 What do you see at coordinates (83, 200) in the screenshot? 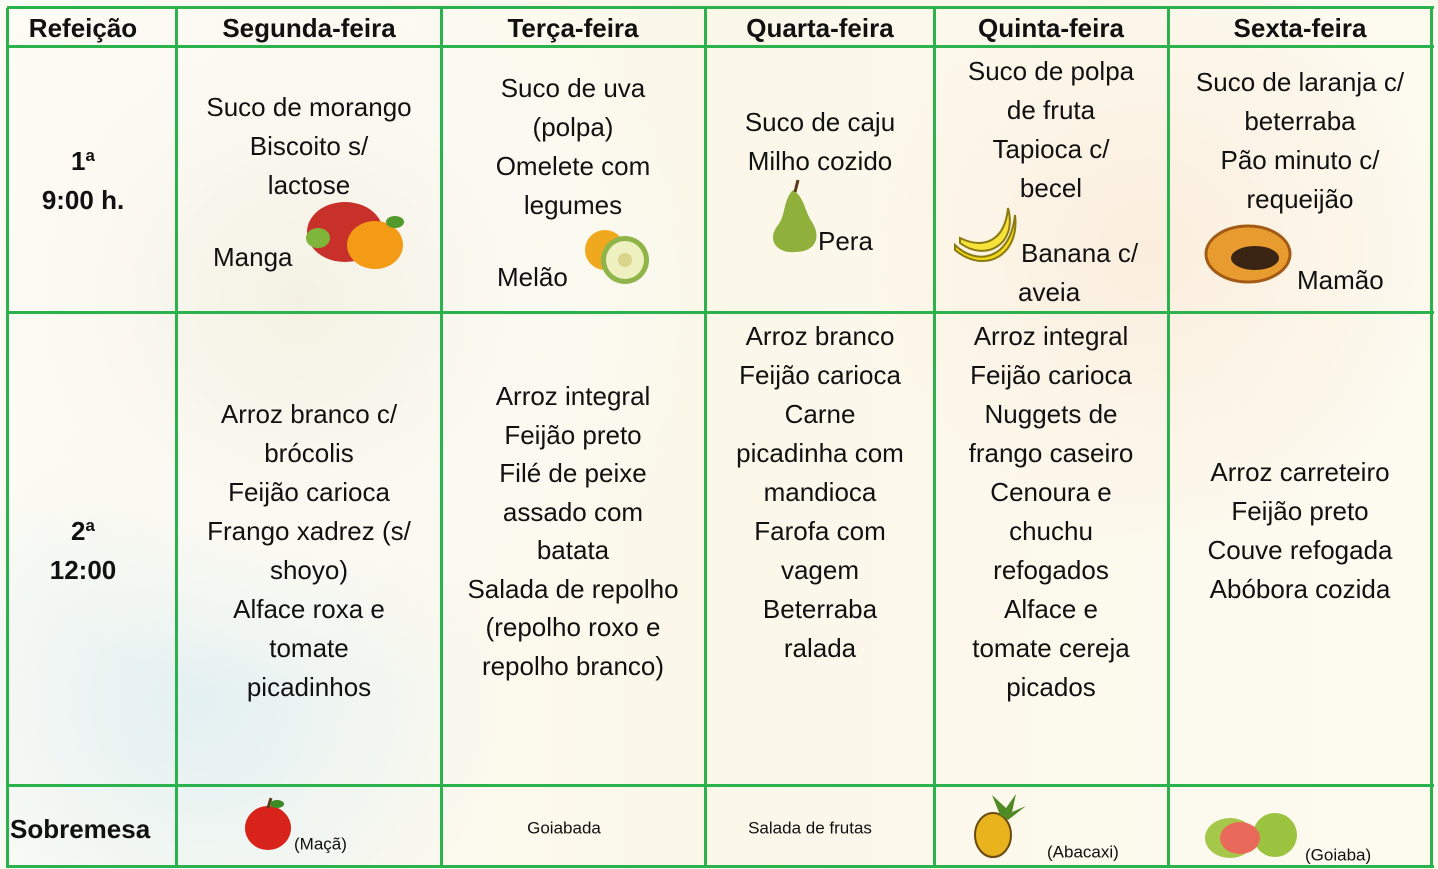
I see `meal-label: 9:00 h.` at bounding box center [83, 200].